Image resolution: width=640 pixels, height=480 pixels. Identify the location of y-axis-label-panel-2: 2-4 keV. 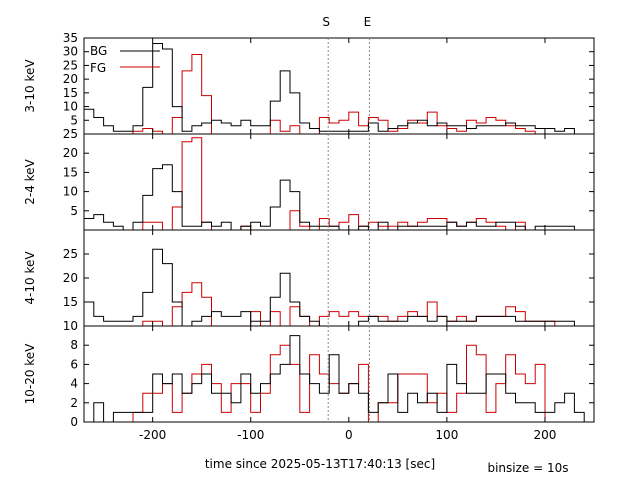
(30, 181).